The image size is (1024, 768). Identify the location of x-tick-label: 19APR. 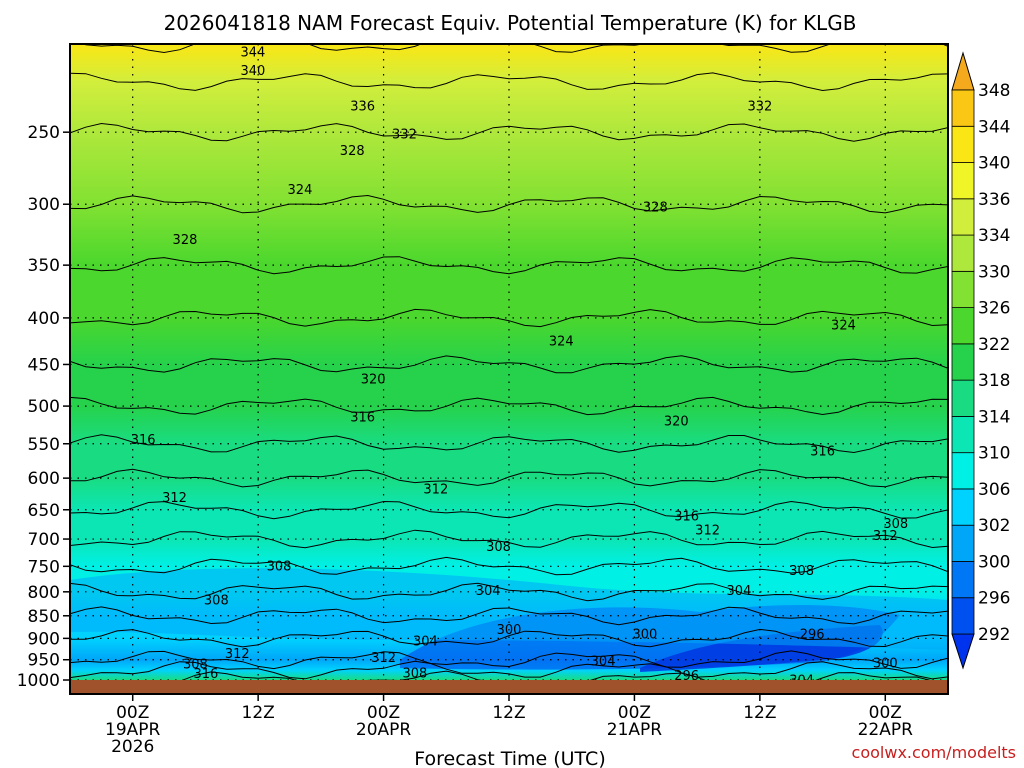
(133, 730).